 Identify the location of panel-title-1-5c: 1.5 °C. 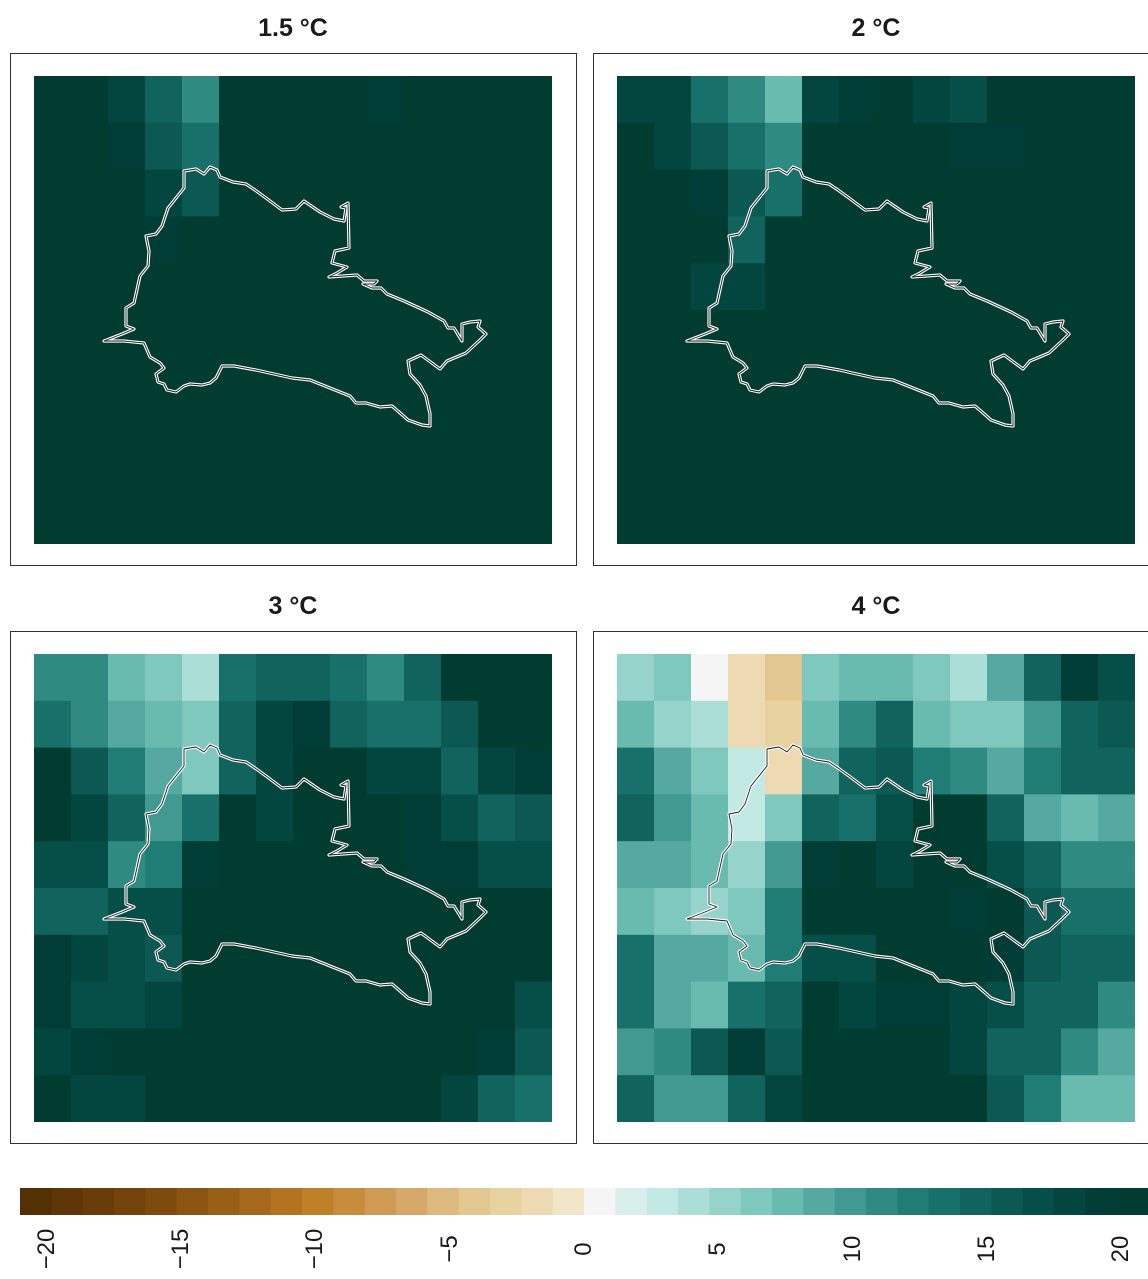
(293, 28).